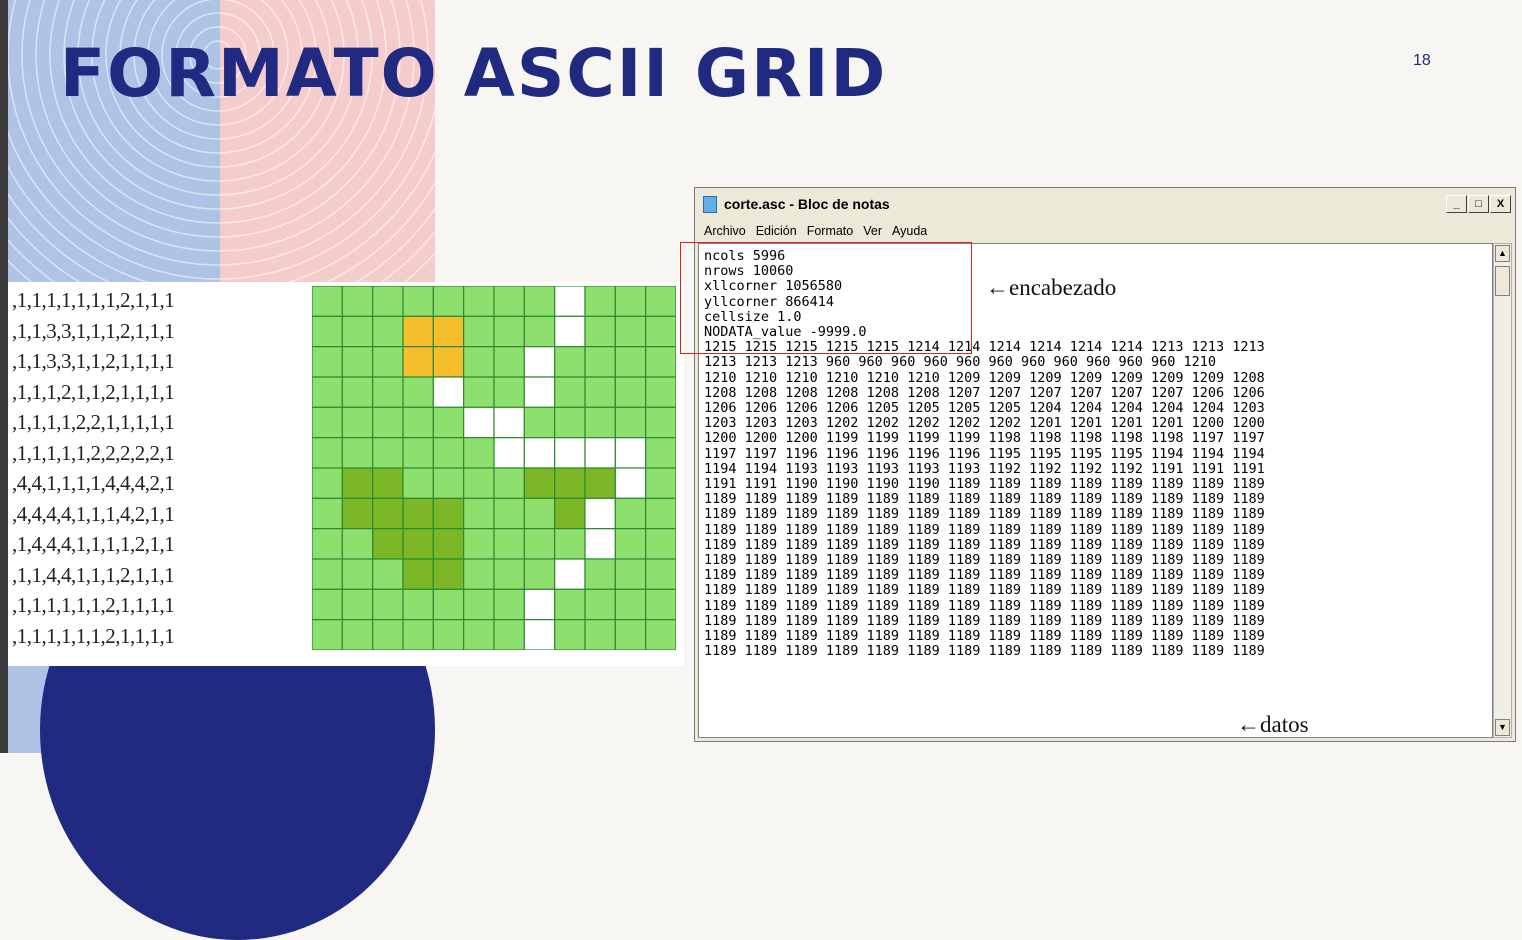 The height and width of the screenshot is (940, 1522). What do you see at coordinates (1502, 727) in the screenshot?
I see `scroll-down-arrow-icon: ▼` at bounding box center [1502, 727].